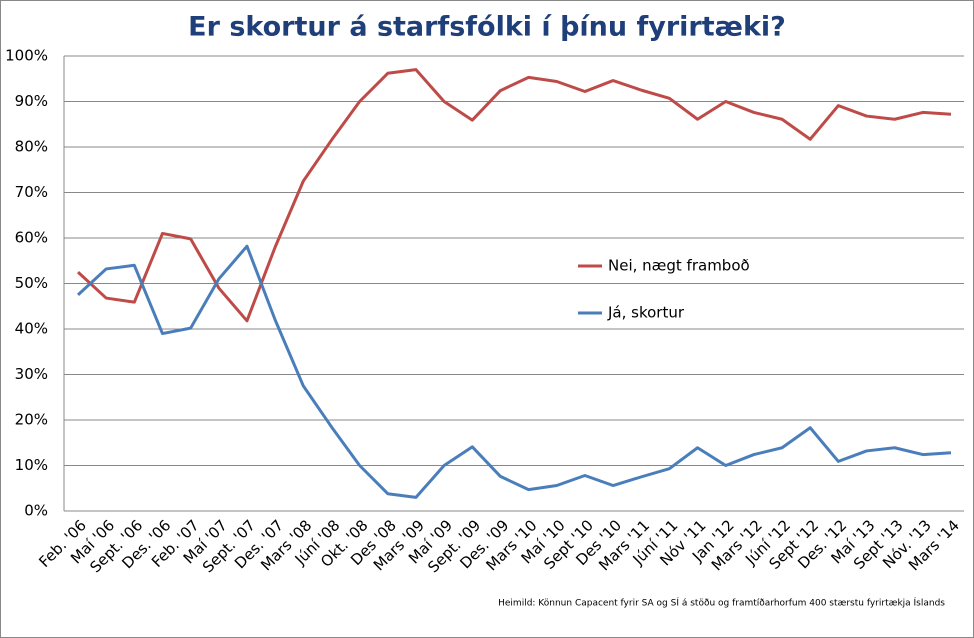  Describe the element at coordinates (679, 266) in the screenshot. I see `legend-label: Nei, nægt framboð` at that location.